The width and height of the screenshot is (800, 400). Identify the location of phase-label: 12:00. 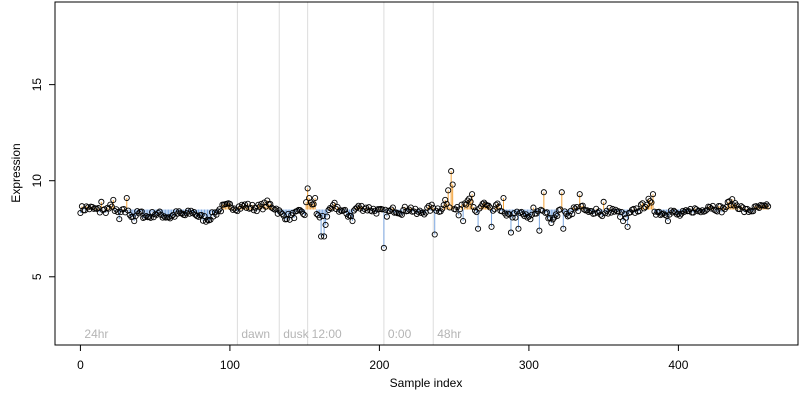
(327, 334).